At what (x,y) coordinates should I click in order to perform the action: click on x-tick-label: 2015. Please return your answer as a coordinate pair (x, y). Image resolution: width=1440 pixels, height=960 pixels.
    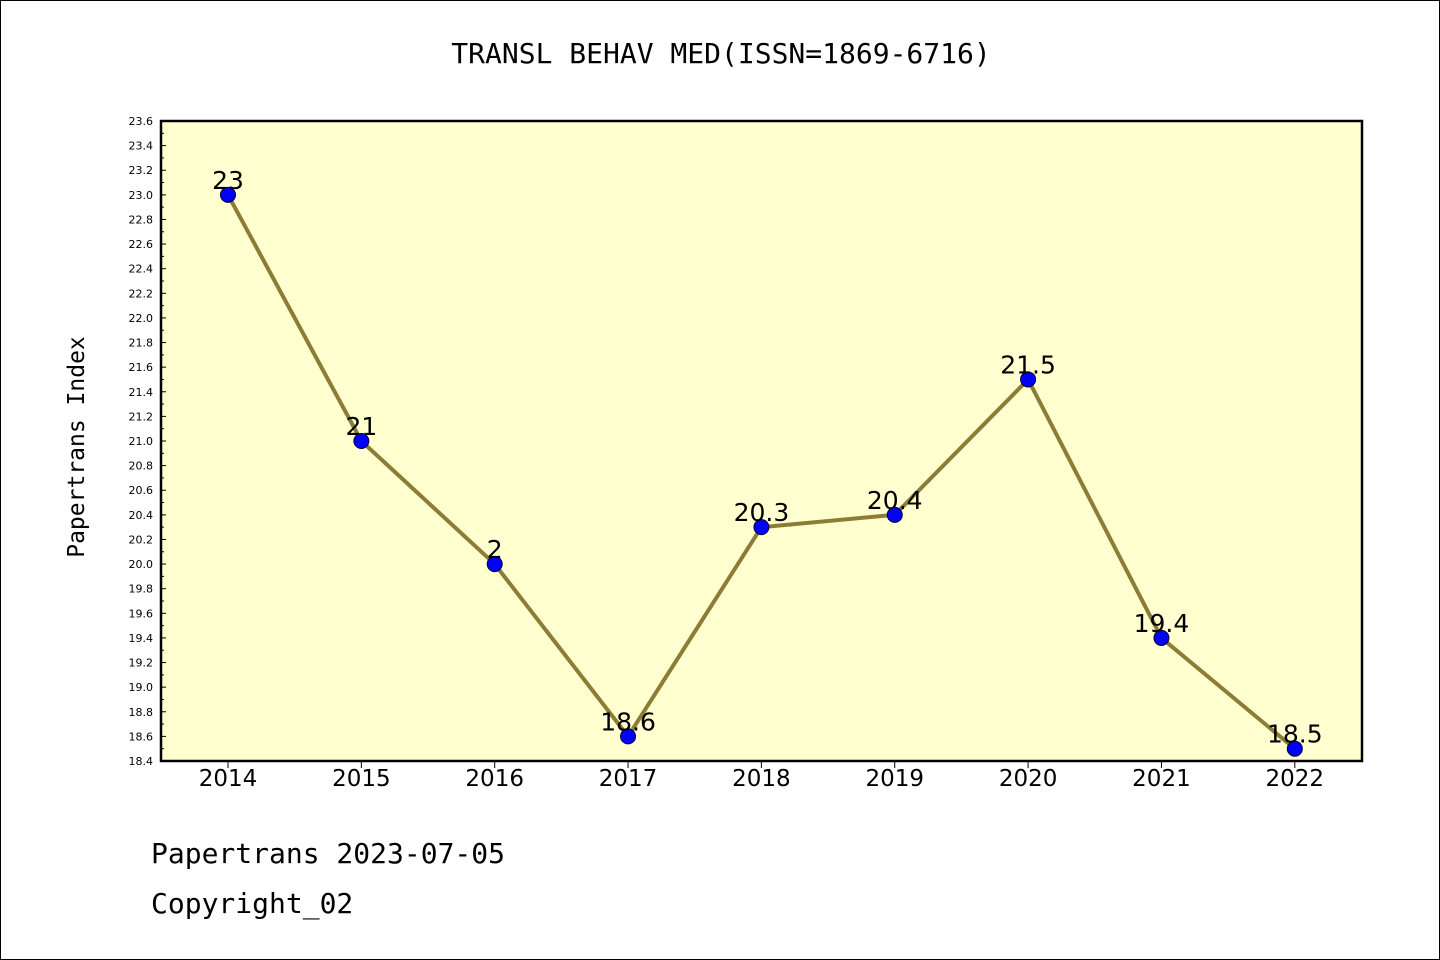
    Looking at the image, I should click on (361, 779).